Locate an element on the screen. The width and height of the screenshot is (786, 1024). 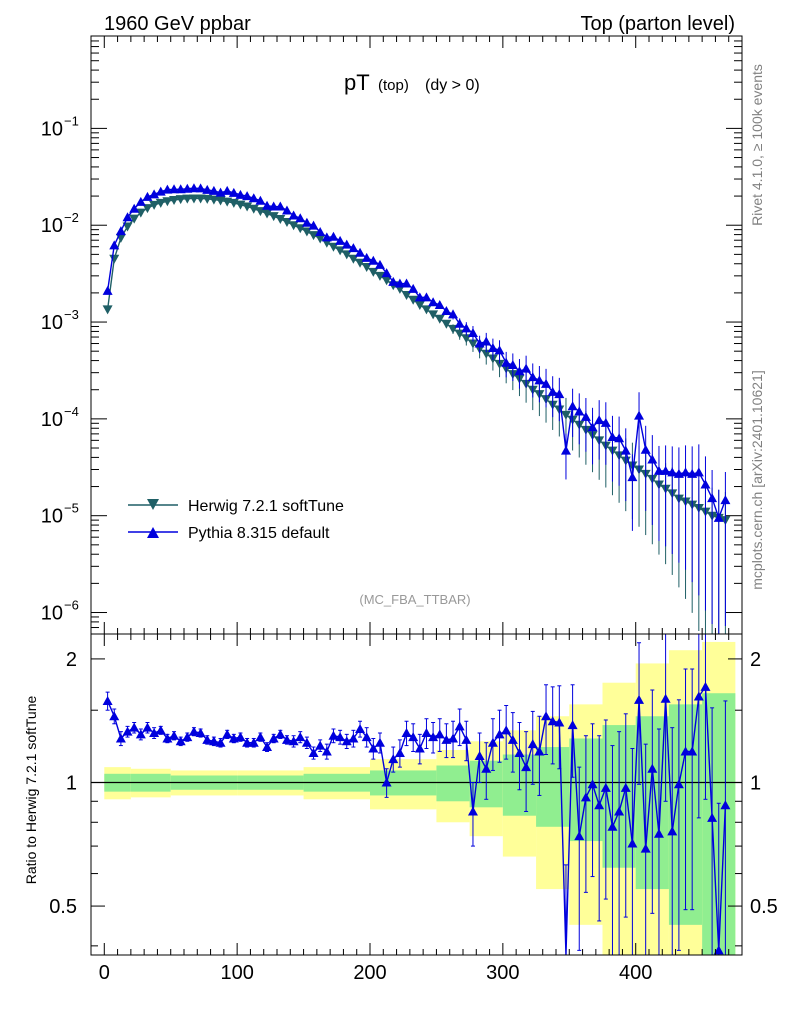
ratio-band-inner is located at coordinates (453, 783).